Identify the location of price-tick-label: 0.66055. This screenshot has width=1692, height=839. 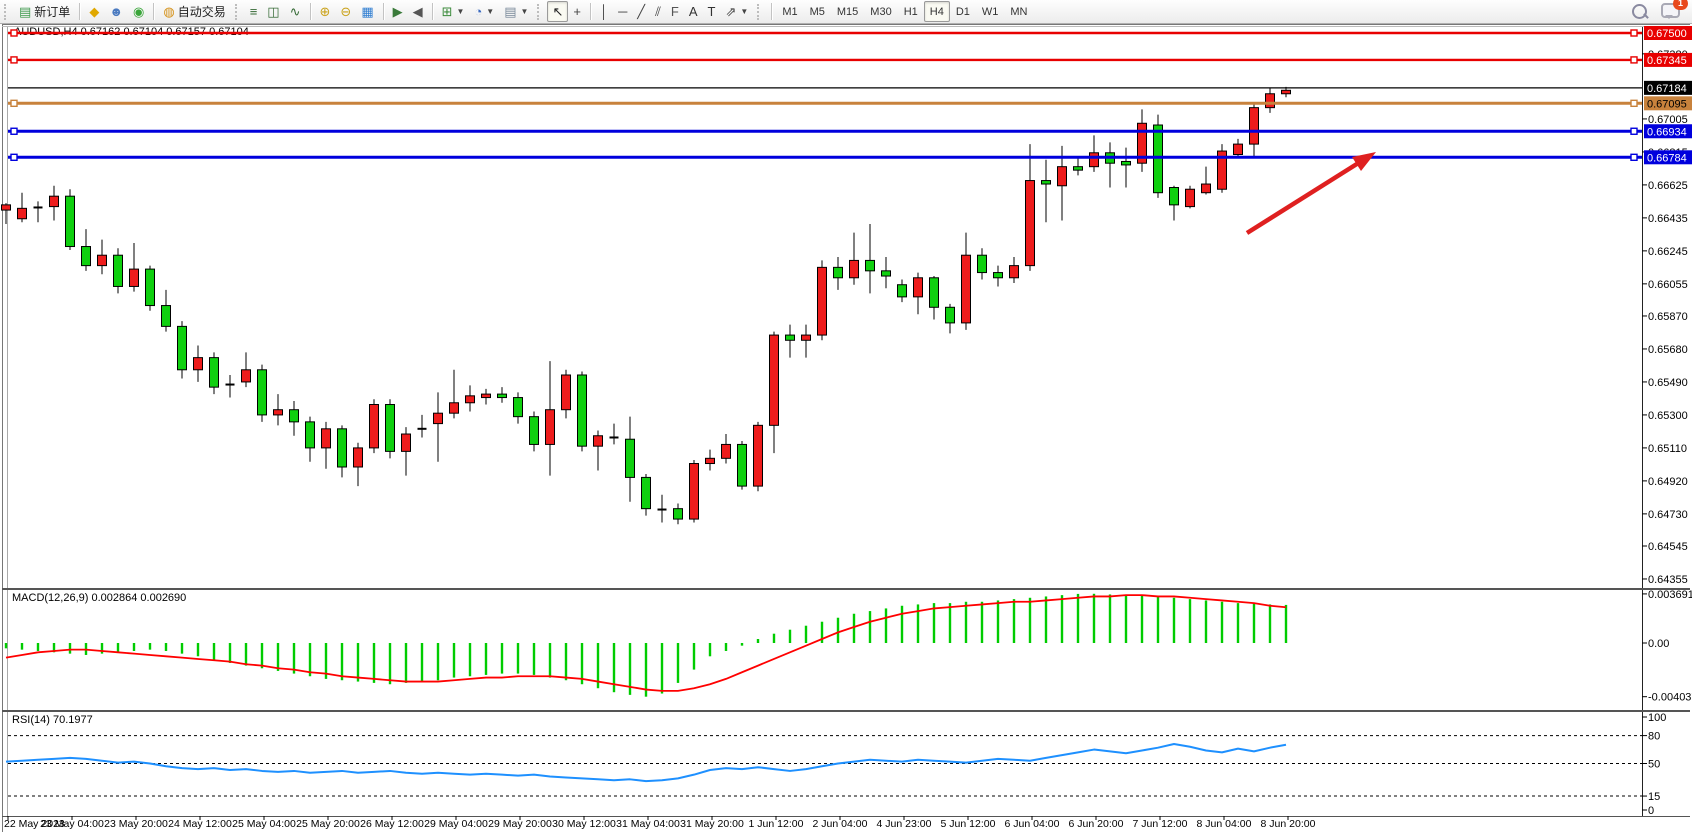
(1668, 285).